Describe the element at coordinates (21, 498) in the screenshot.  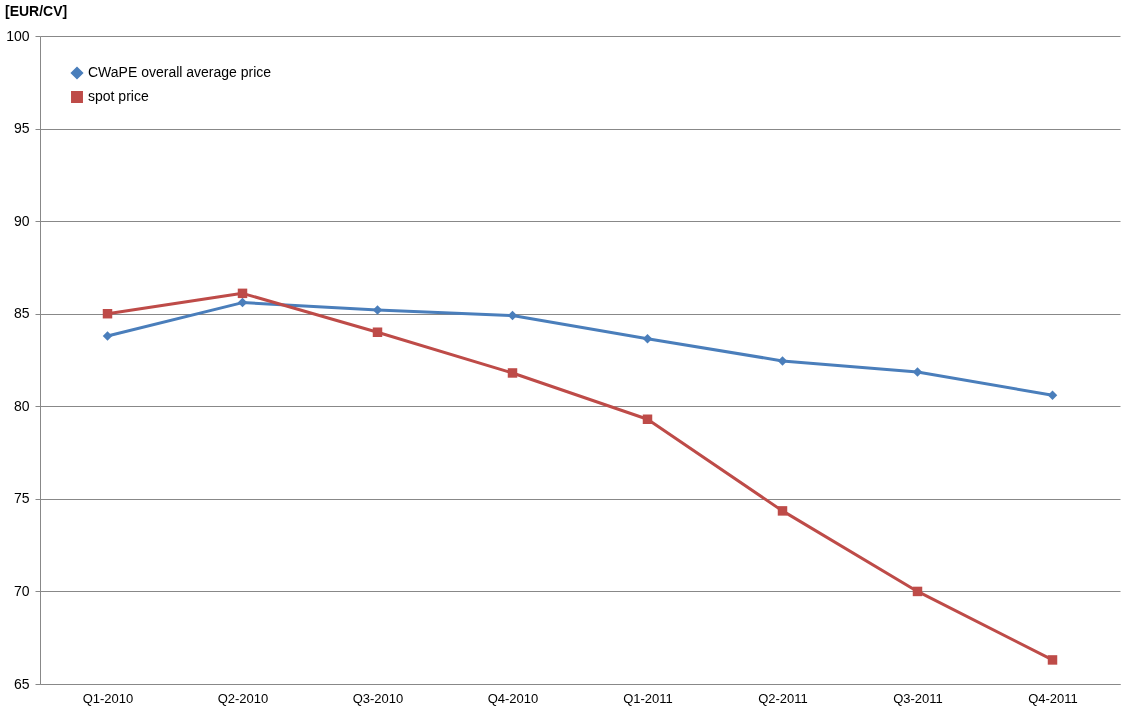
I see `y-tick-label: 75` at that location.